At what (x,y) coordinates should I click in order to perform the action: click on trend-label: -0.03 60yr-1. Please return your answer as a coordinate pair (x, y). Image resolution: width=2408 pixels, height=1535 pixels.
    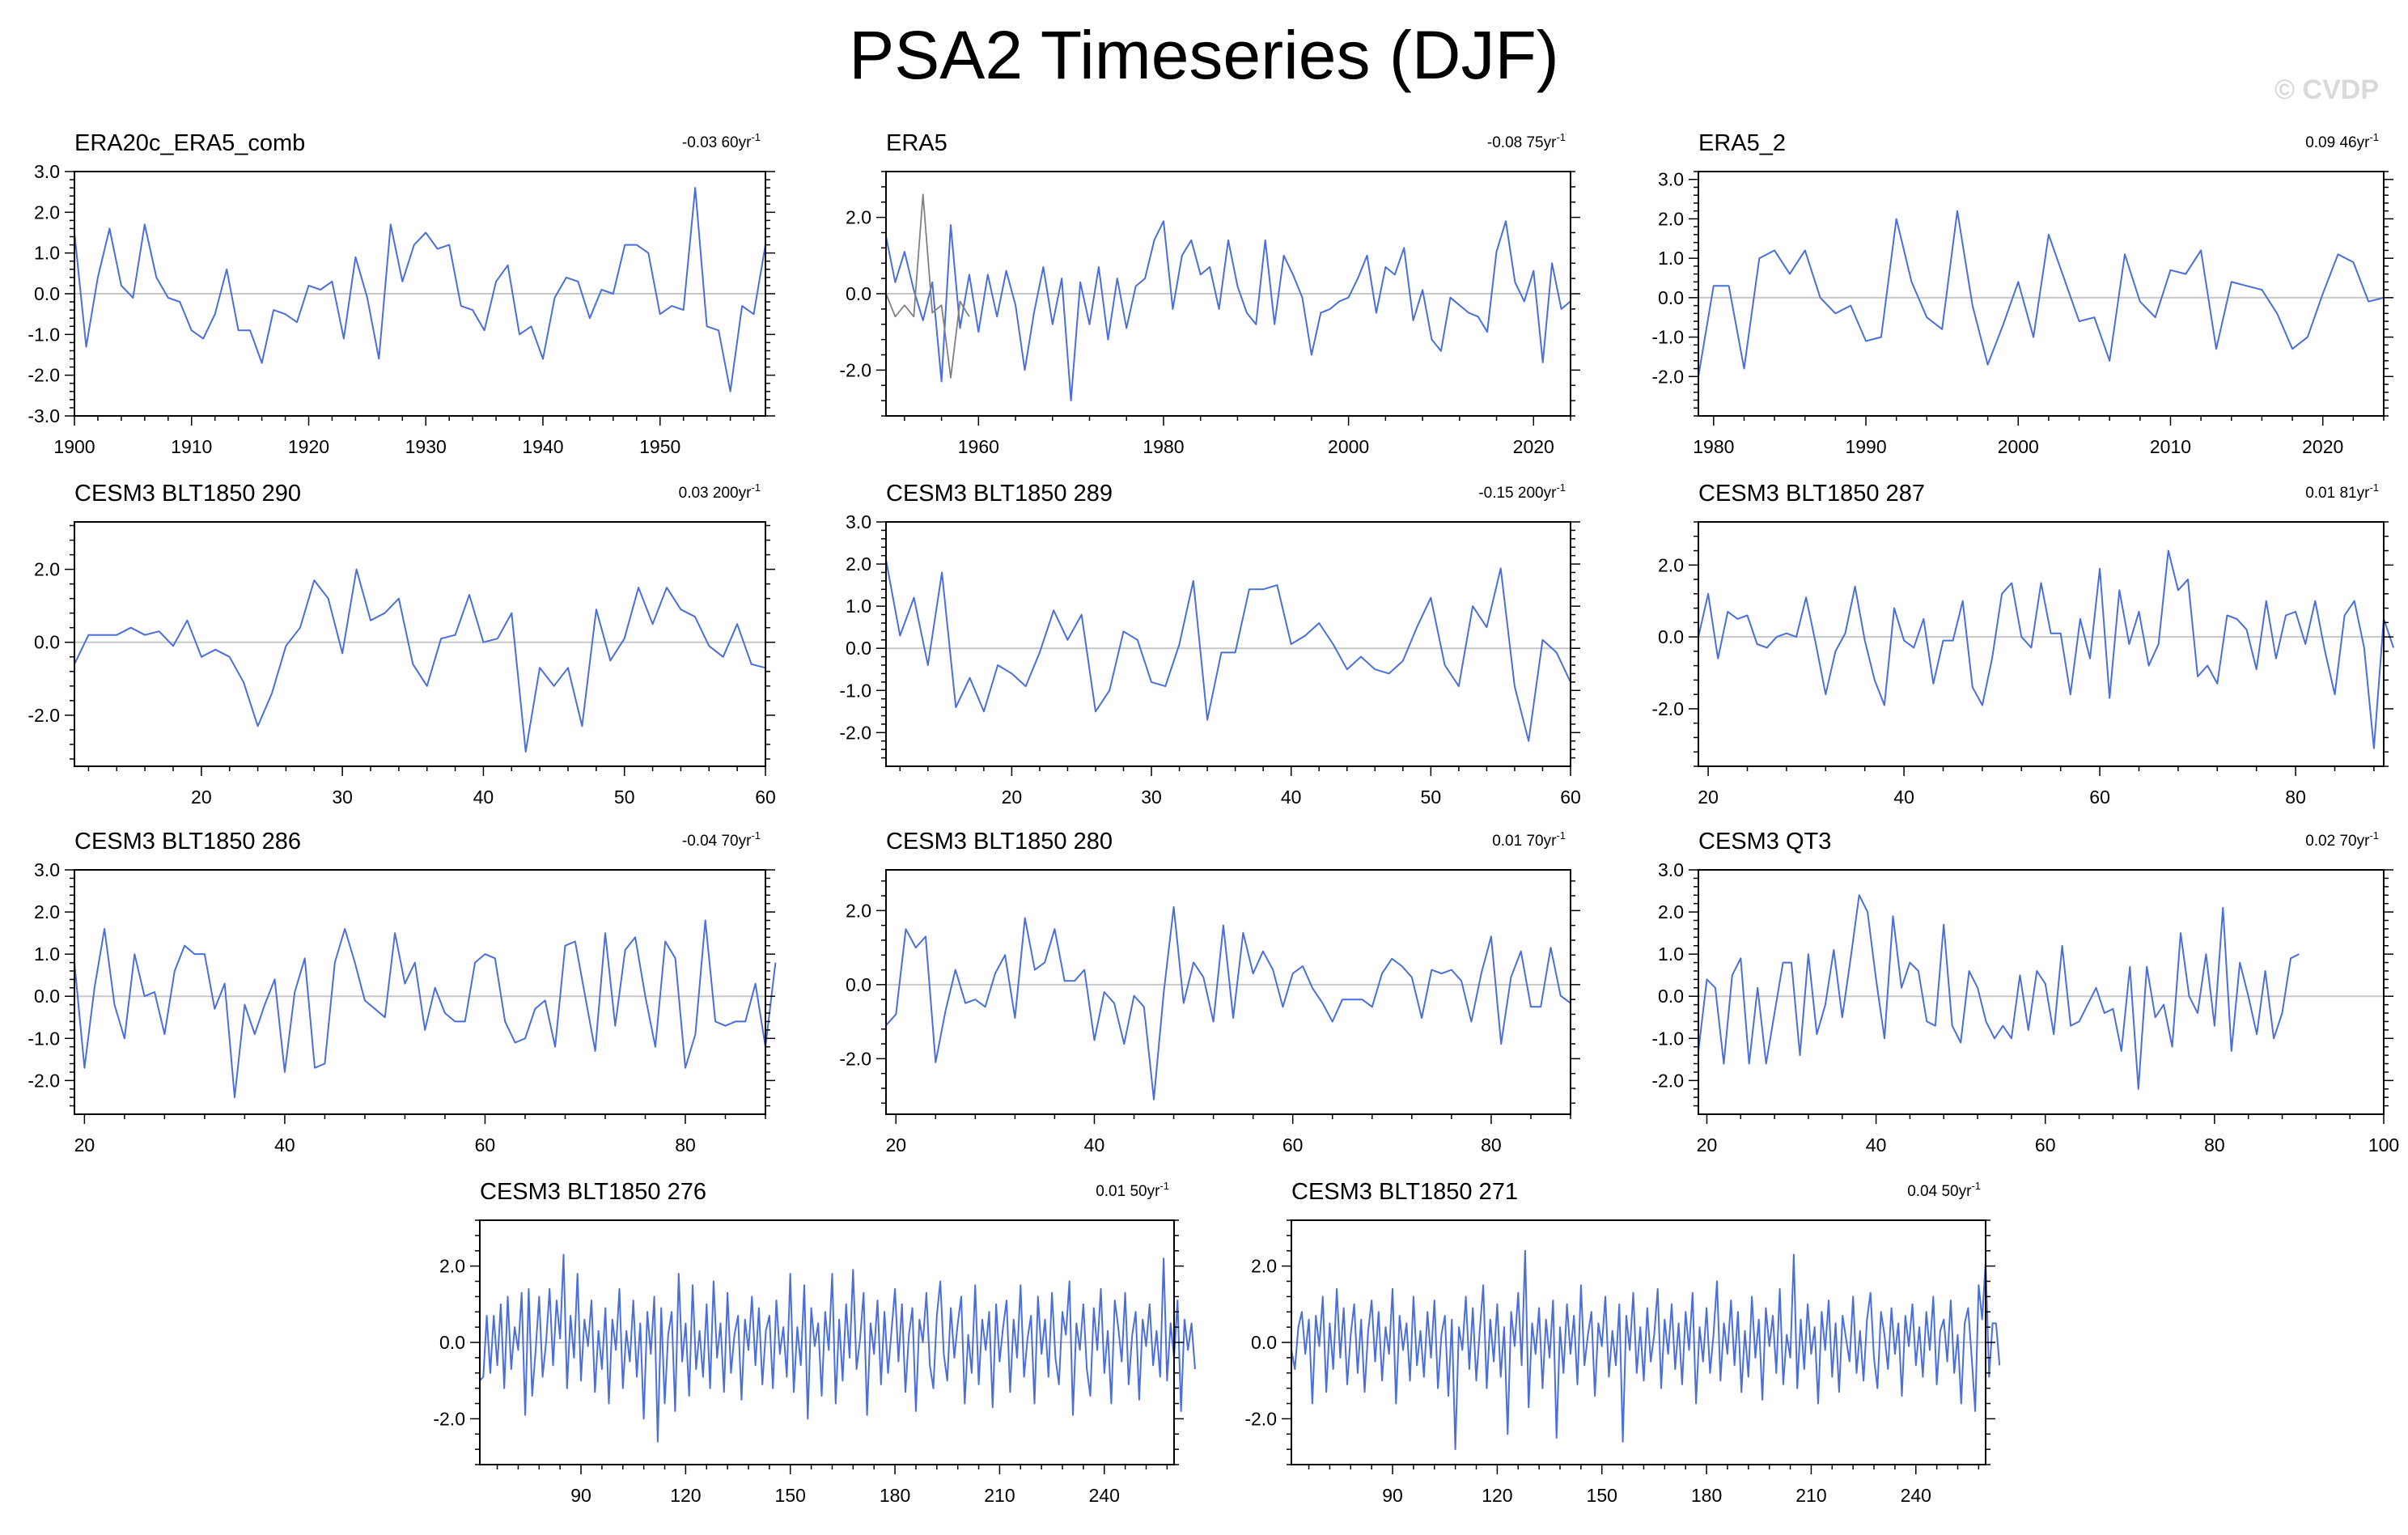
    Looking at the image, I should click on (721, 141).